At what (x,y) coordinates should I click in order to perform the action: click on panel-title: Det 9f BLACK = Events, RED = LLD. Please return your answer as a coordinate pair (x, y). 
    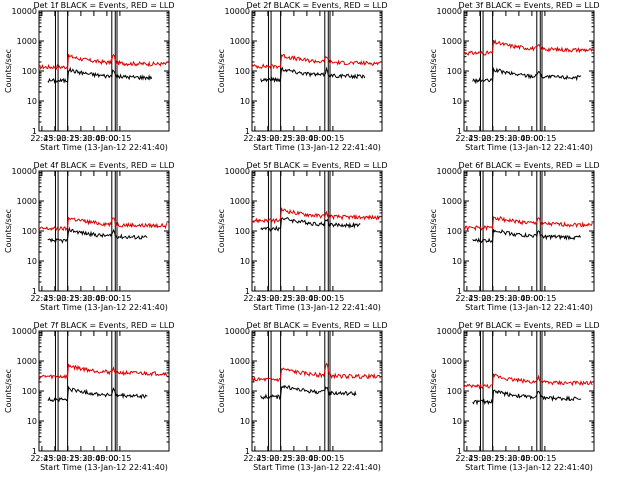
    Looking at the image, I should click on (528, 325).